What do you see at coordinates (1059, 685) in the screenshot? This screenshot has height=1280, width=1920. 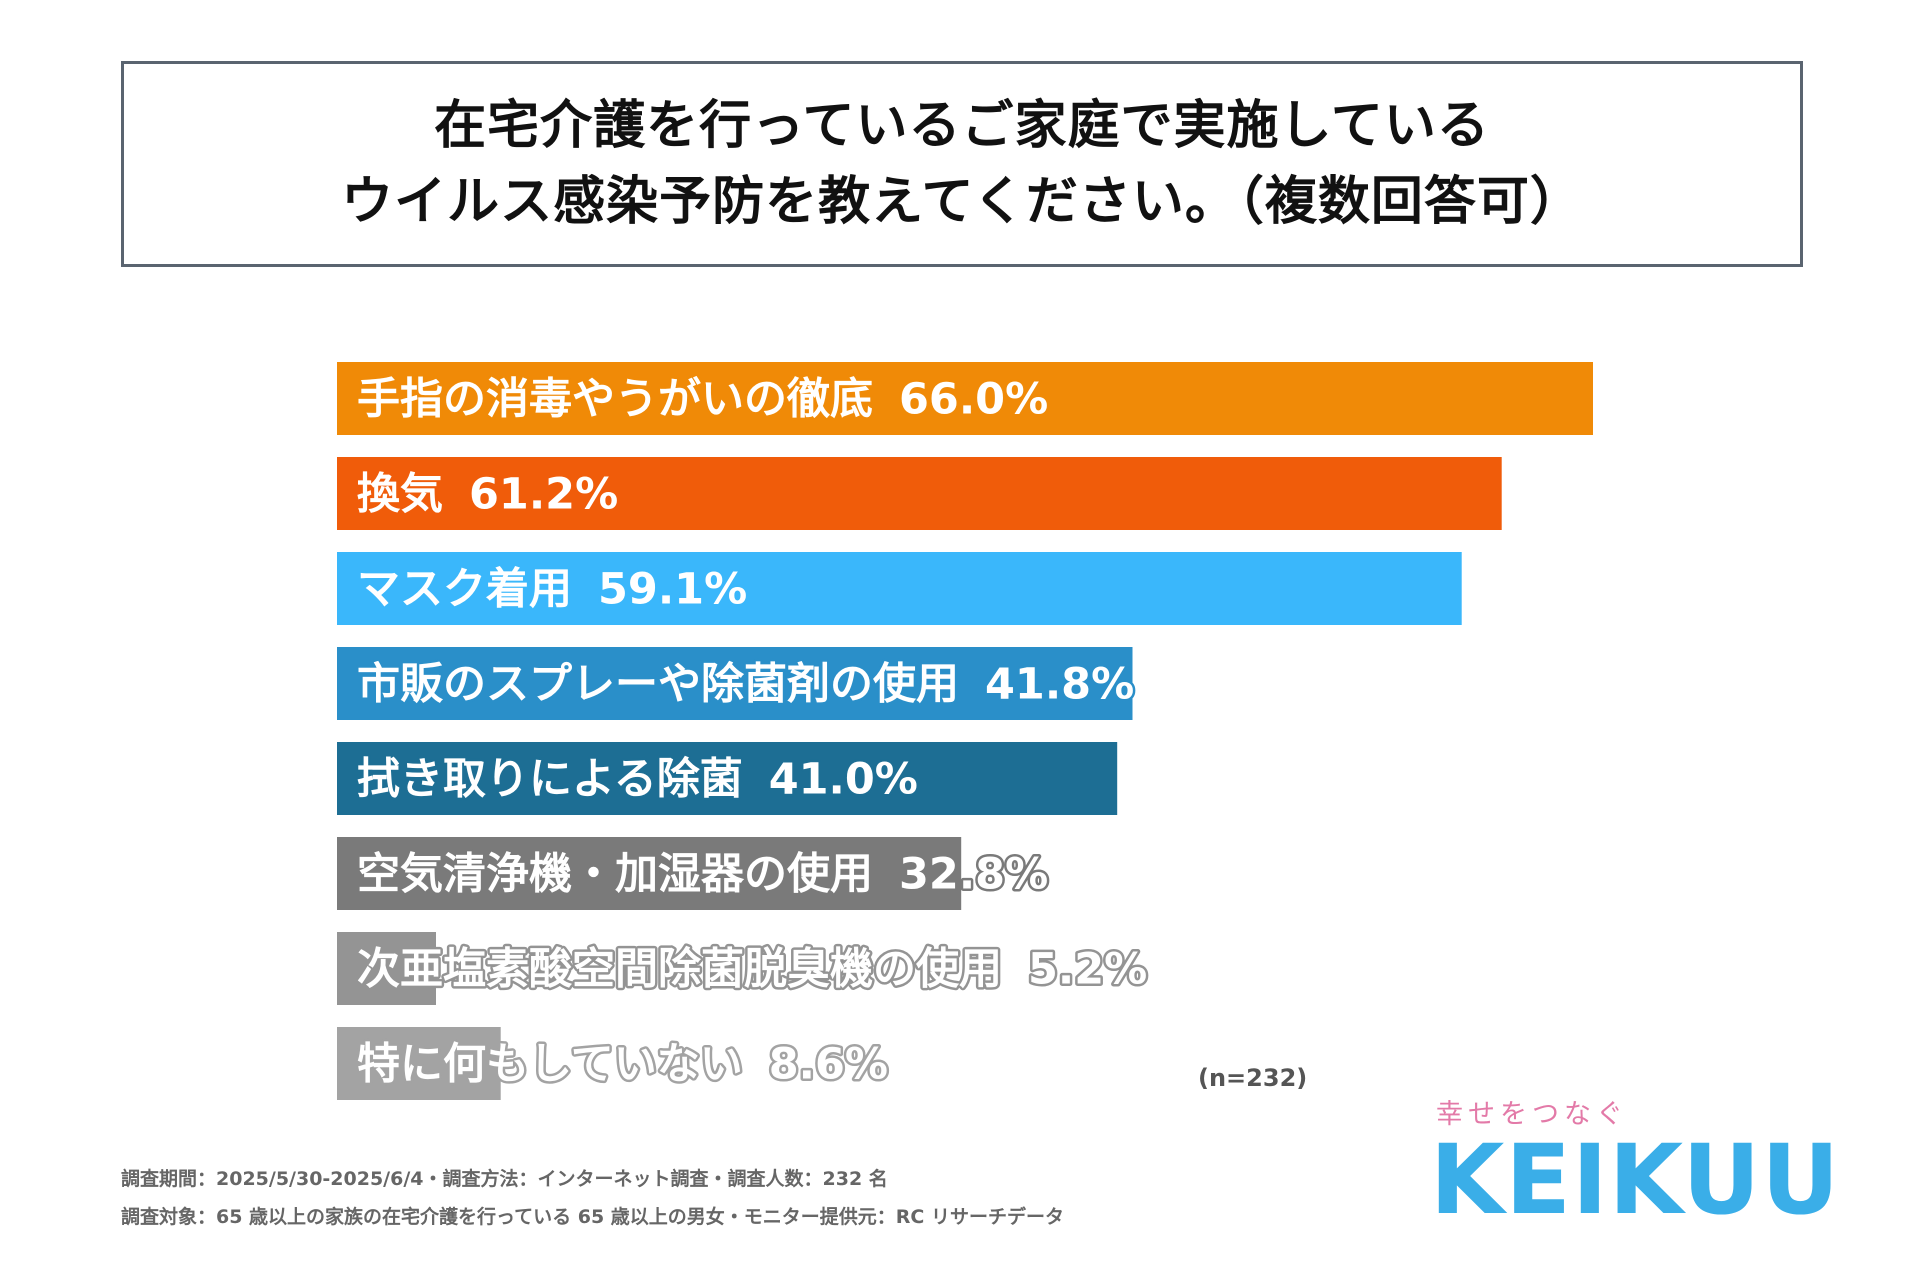 I see `bar-value-4: 41.8%` at bounding box center [1059, 685].